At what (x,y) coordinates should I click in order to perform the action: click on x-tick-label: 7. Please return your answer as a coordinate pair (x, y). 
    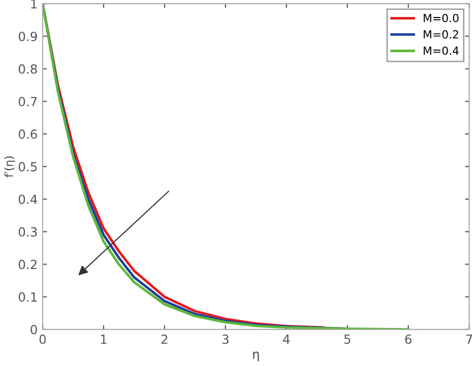
    Looking at the image, I should click on (469, 339).